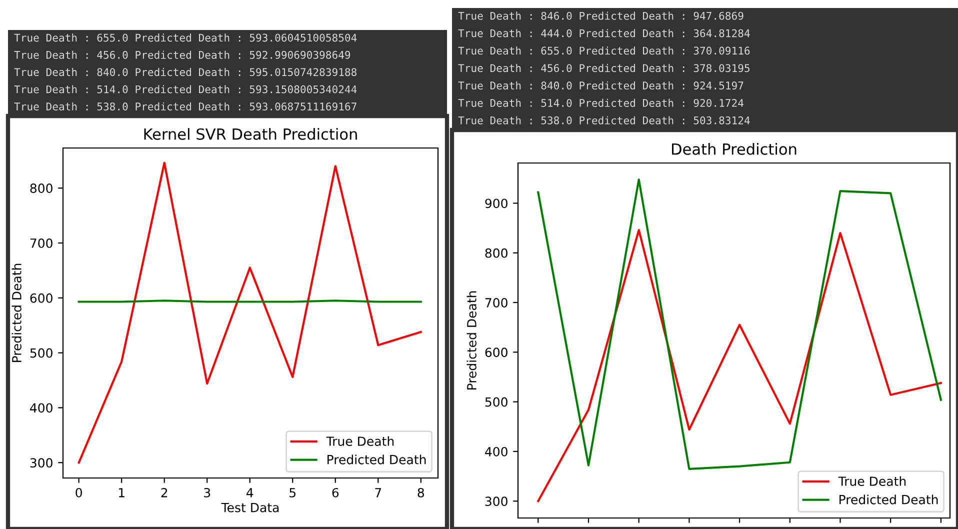 The image size is (958, 529). I want to click on x-tick-label: 3, so click(207, 493).